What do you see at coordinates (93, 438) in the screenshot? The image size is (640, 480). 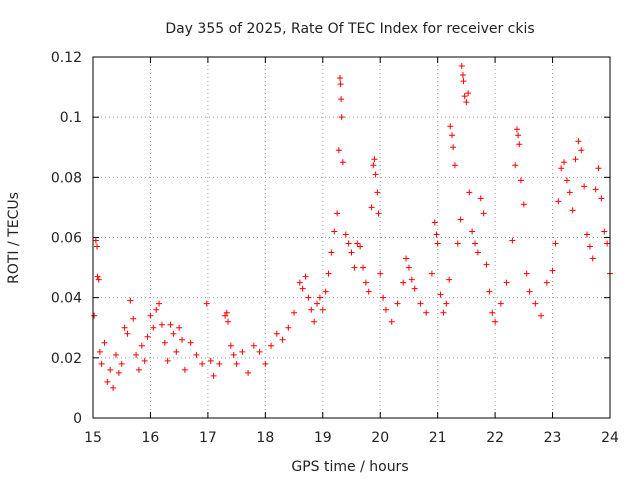 I see `x-tick-label: 15` at bounding box center [93, 438].